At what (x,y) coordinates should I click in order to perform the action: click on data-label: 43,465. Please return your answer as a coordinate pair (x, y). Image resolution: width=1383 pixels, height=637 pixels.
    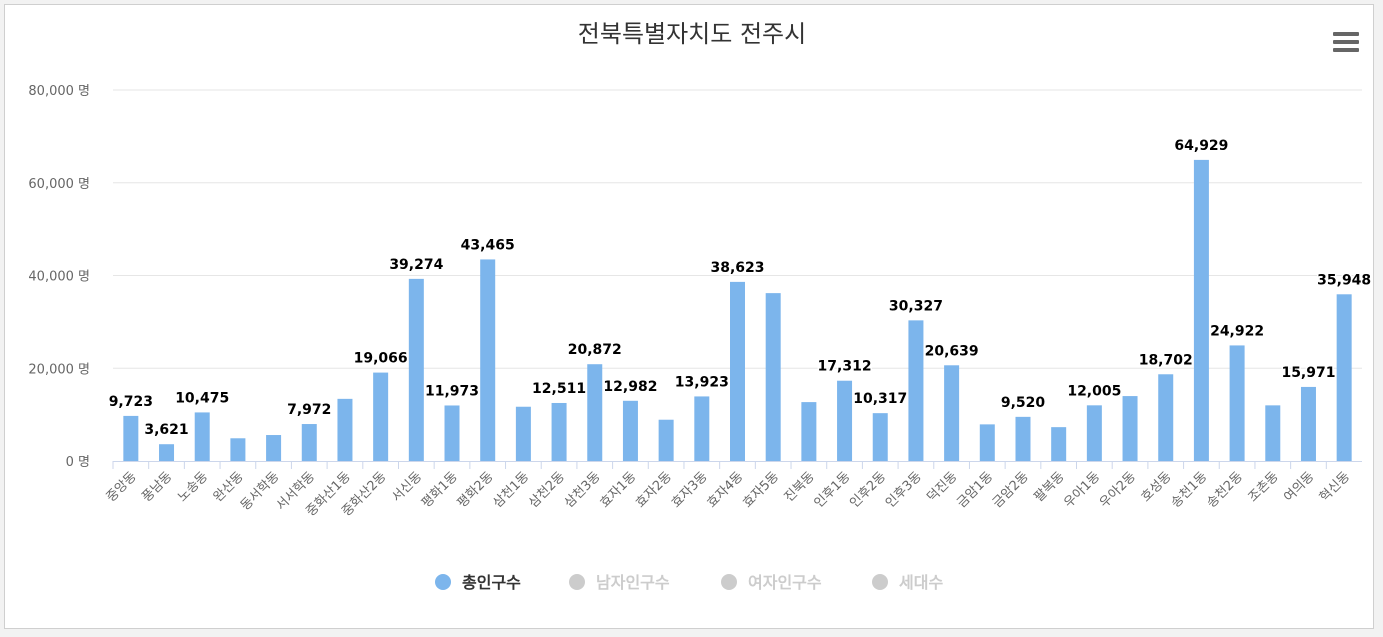
    Looking at the image, I should click on (488, 245).